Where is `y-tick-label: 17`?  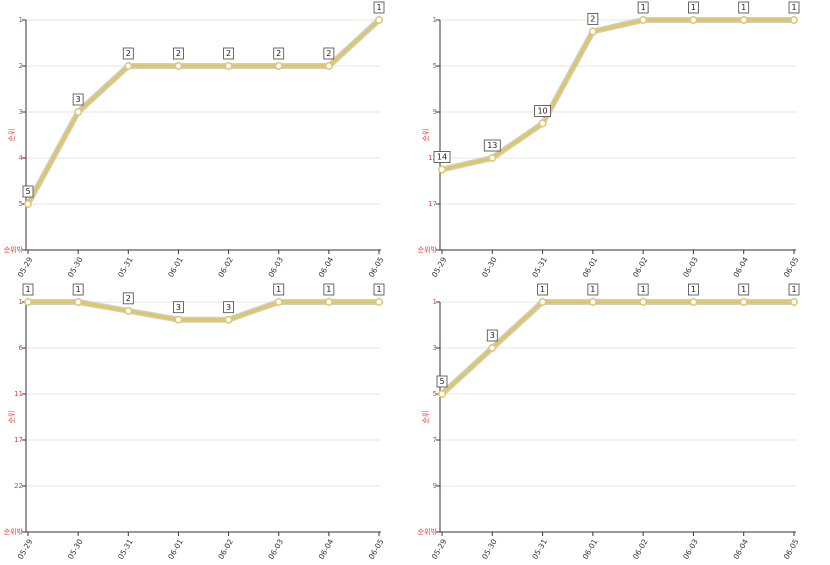
y-tick-label: 17 is located at coordinates (18, 440).